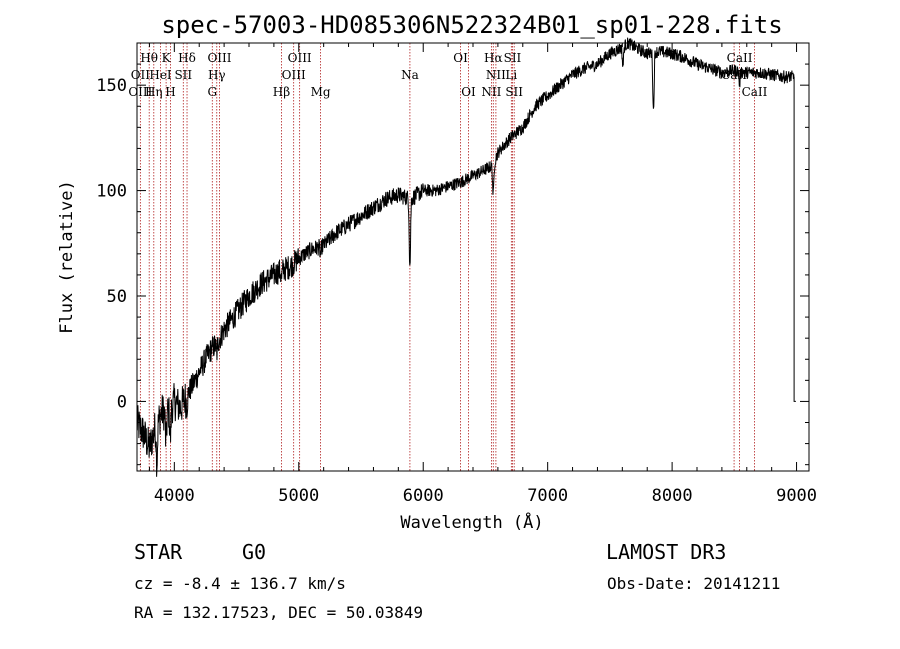 The width and height of the screenshot is (900, 649). What do you see at coordinates (281, 92) in the screenshot?
I see `spectral-line-label: Hβ` at bounding box center [281, 92].